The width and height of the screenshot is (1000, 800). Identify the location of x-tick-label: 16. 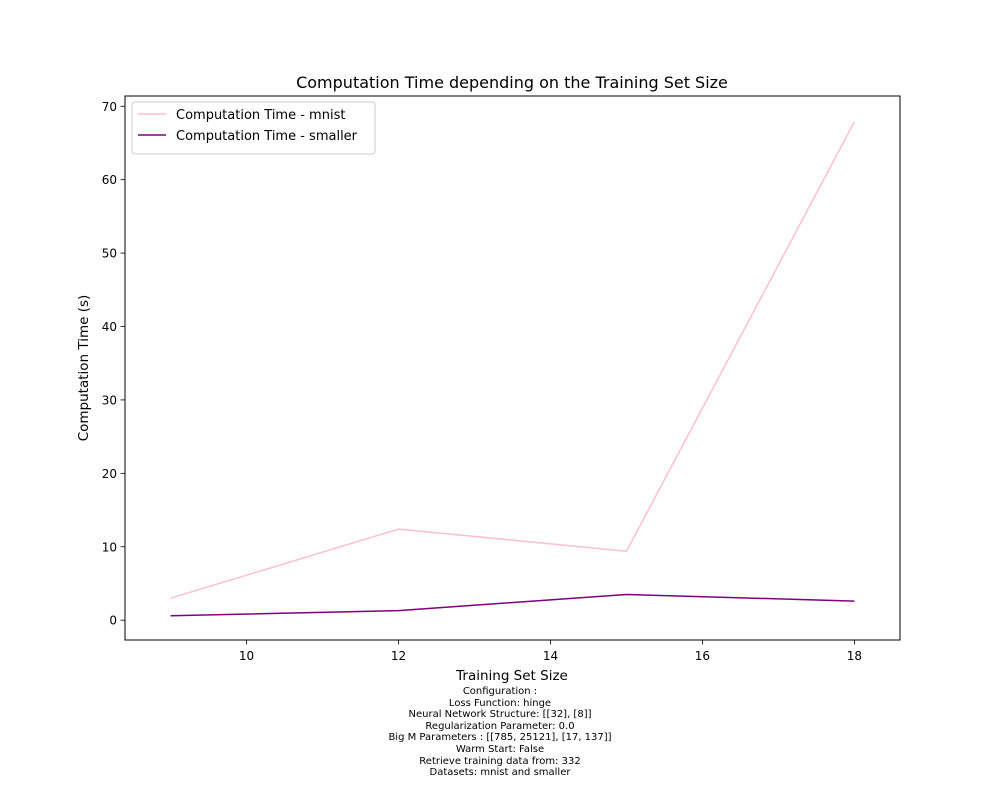
(702, 656).